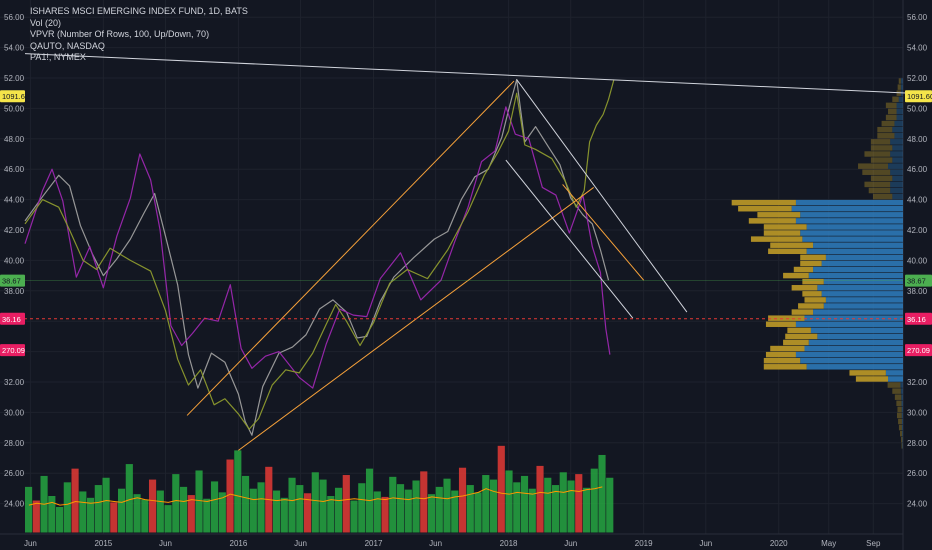 This screenshot has height=550, width=932. What do you see at coordinates (14, 443) in the screenshot?
I see `y-tick-label-left: 28.00` at bounding box center [14, 443].